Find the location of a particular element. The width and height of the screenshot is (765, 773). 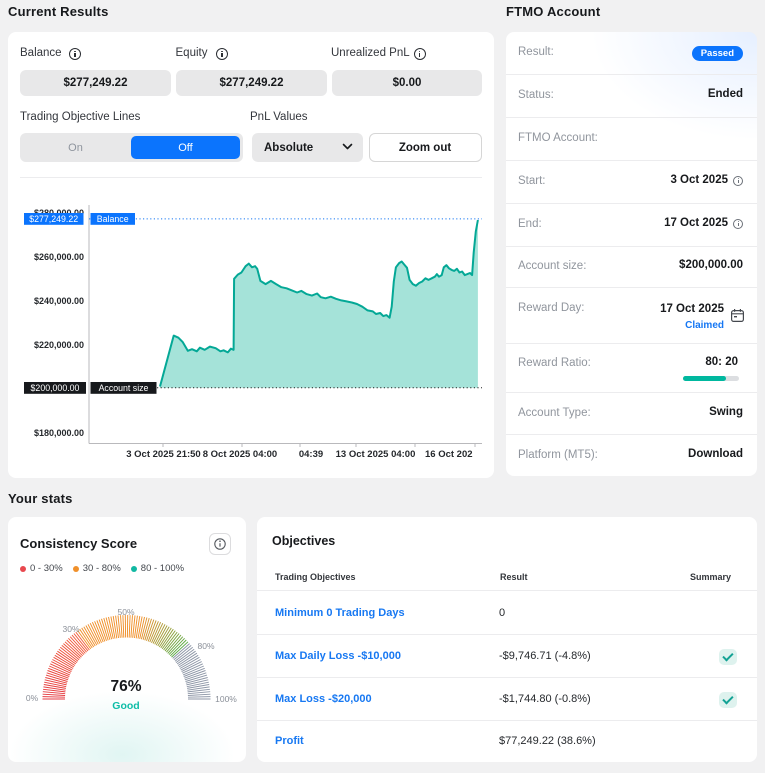

svg-text: 50% is located at coordinates (125, 612).